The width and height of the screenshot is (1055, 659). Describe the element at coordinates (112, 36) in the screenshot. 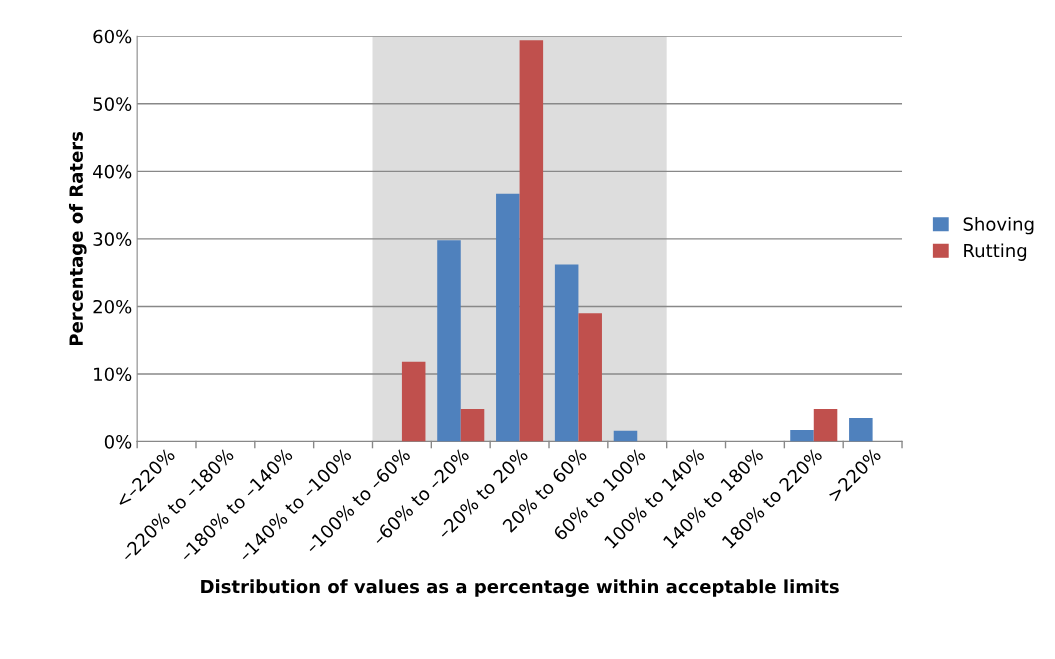

I see `y-tick-label: 60%` at that location.